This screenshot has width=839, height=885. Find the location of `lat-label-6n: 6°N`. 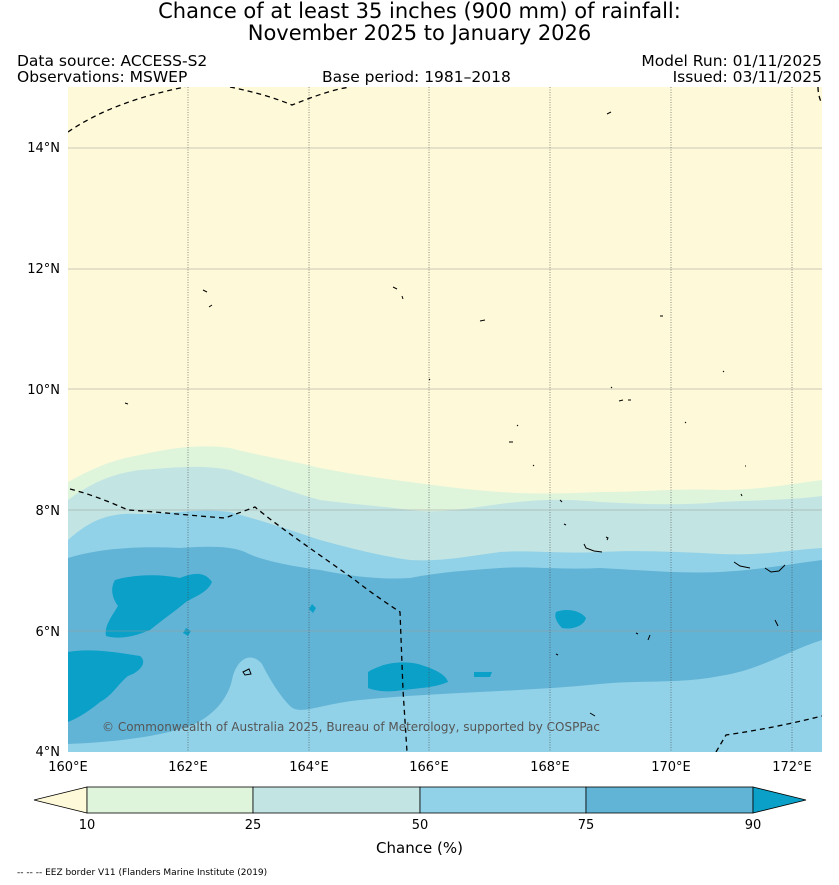

lat-label-6n: 6°N is located at coordinates (48, 632).